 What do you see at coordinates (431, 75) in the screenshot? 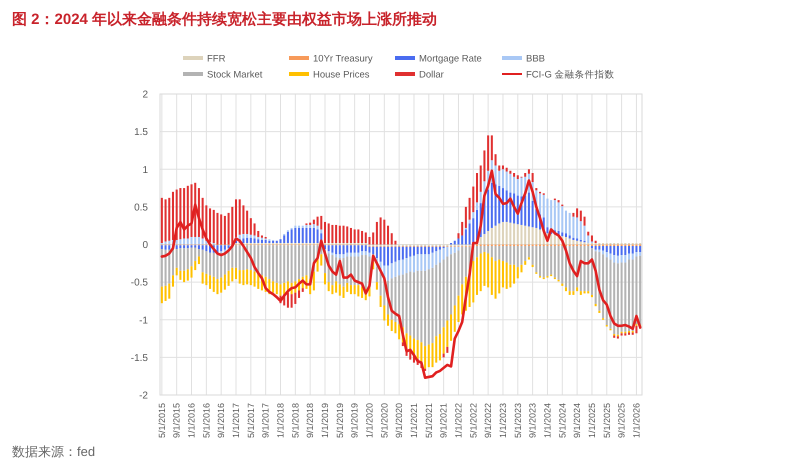
I see `legend-label: Dollar` at bounding box center [431, 75].